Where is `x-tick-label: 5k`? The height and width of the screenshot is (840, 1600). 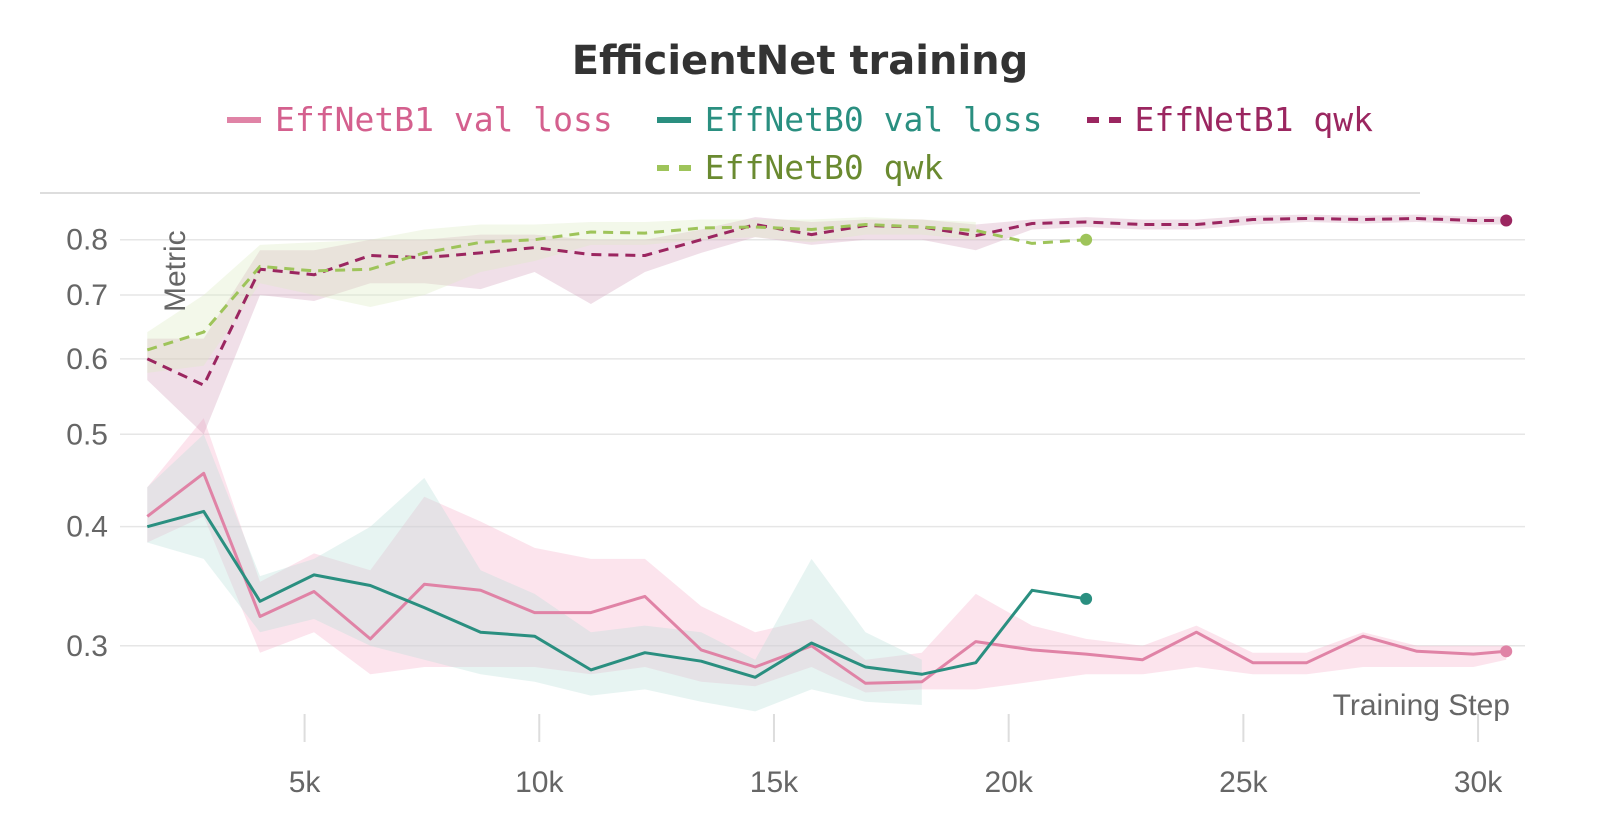 x-tick-label: 5k is located at coordinates (305, 782).